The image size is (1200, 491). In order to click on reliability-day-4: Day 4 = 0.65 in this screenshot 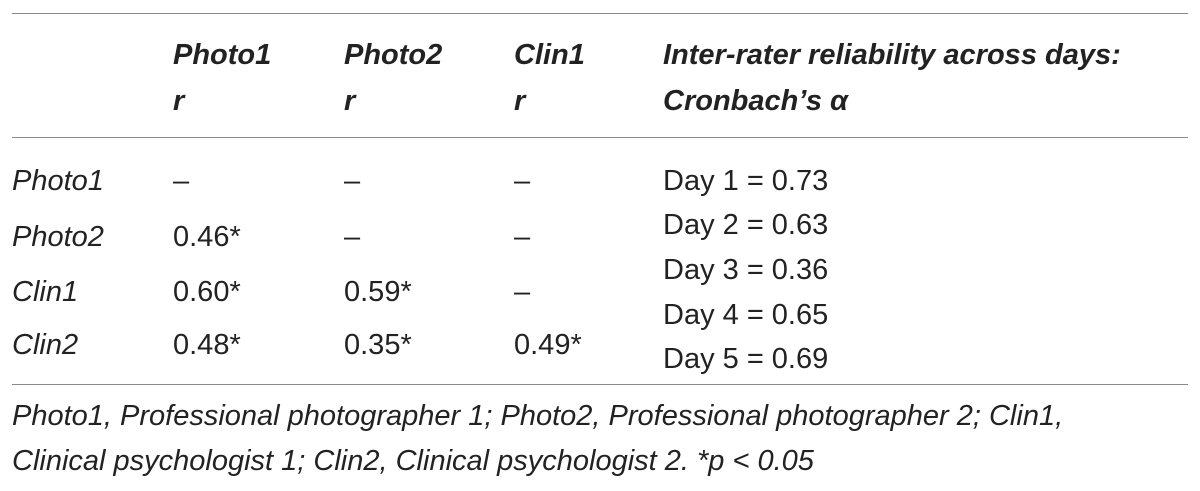, I will do `click(746, 315)`.